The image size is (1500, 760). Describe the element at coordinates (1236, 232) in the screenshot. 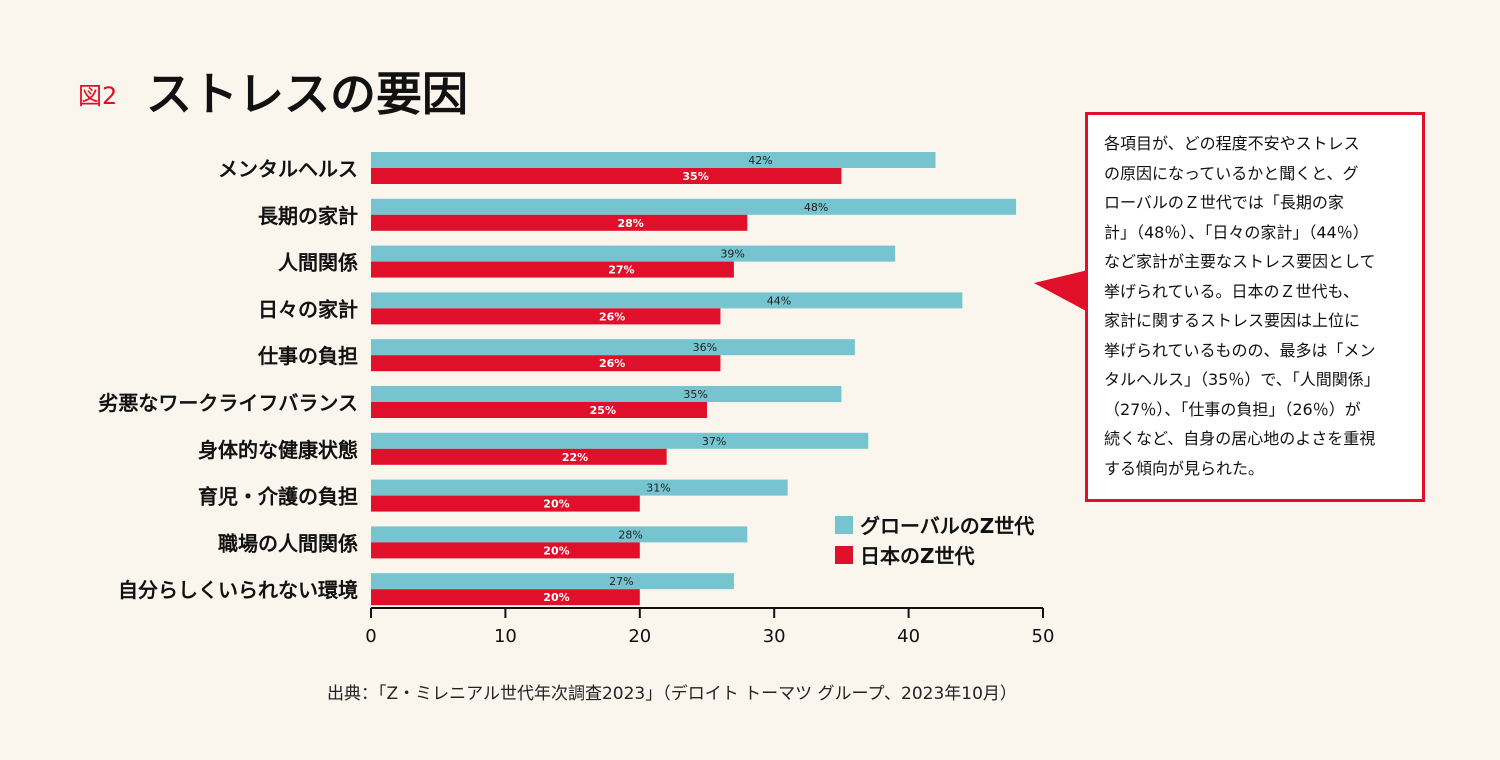

I see `note-line: 計」（48％）、「日々の家計」（44％）` at that location.